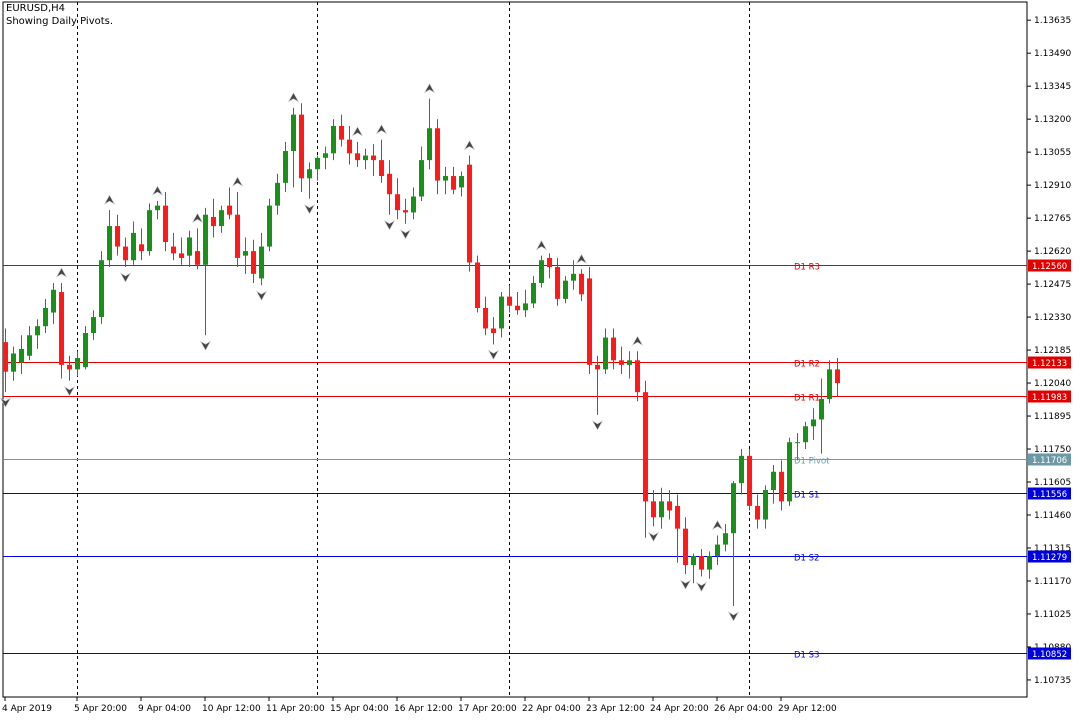  I want to click on pivot-line-label: D1 R2, so click(807, 365).